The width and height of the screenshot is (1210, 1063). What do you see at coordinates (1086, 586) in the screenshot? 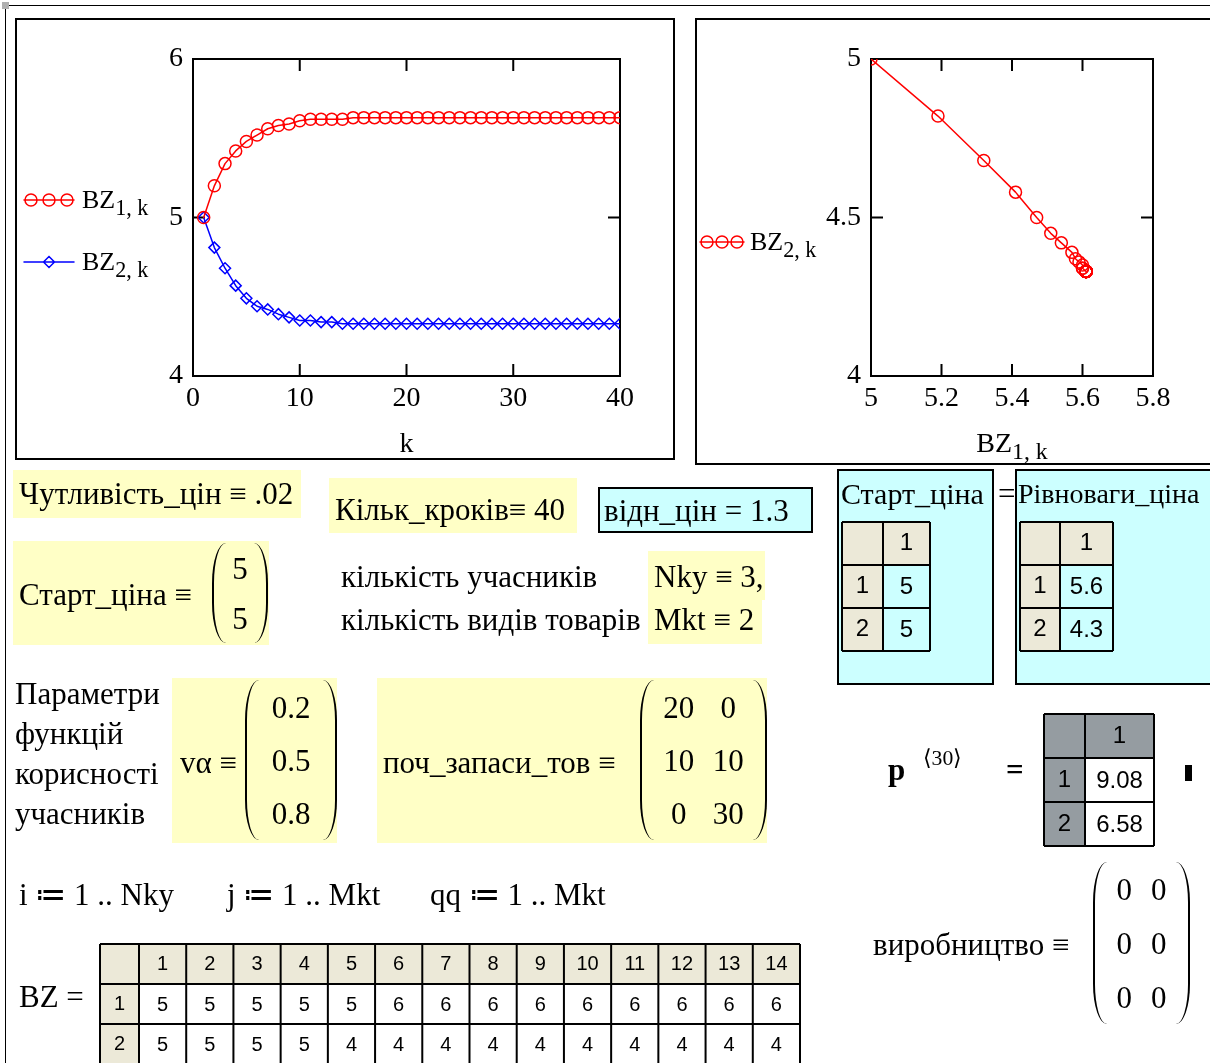
I see `data-label: 5.6` at bounding box center [1086, 586].